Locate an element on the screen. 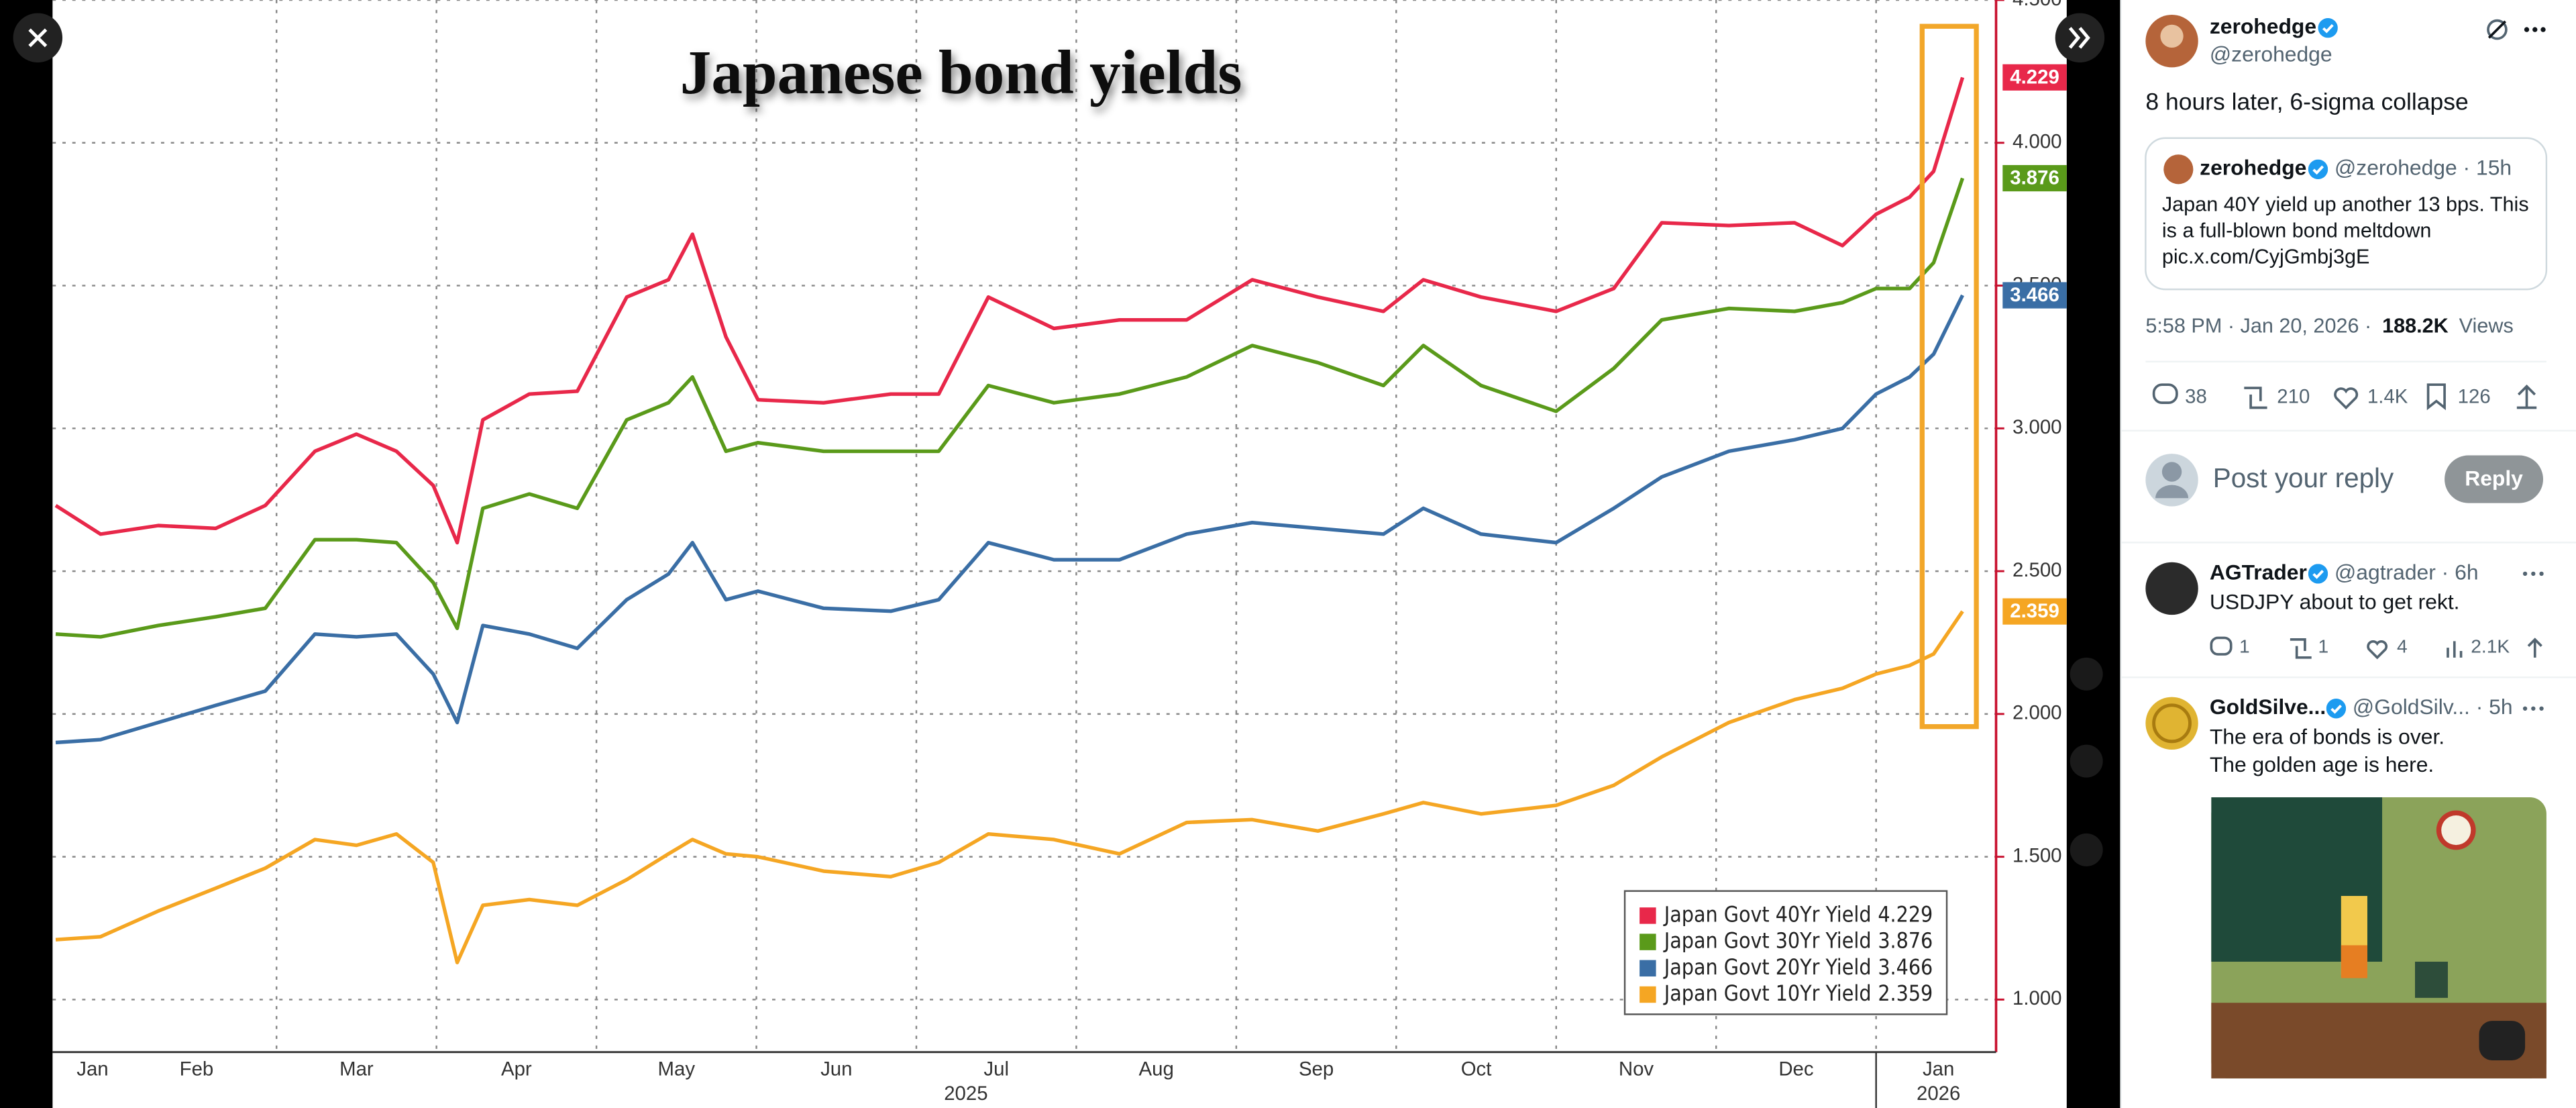 This screenshot has width=2576, height=1108. x-tick-label: Apr is located at coordinates (516, 1069).